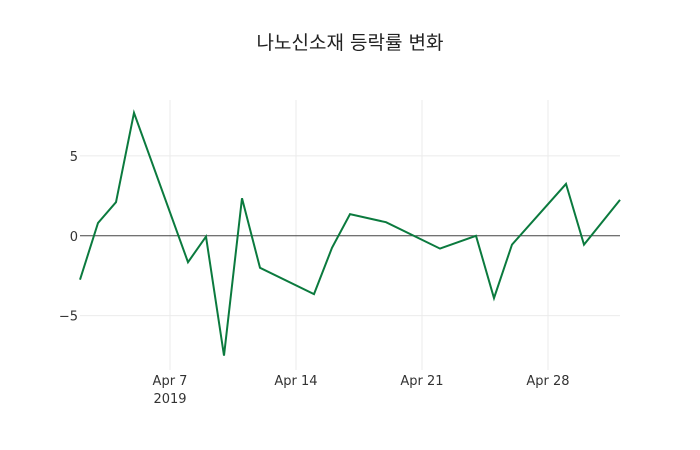  What do you see at coordinates (361, 390) in the screenshot?
I see `x-axis: Apr 7 2019 Apr 14 Apr 21 Apr 28` at bounding box center [361, 390].